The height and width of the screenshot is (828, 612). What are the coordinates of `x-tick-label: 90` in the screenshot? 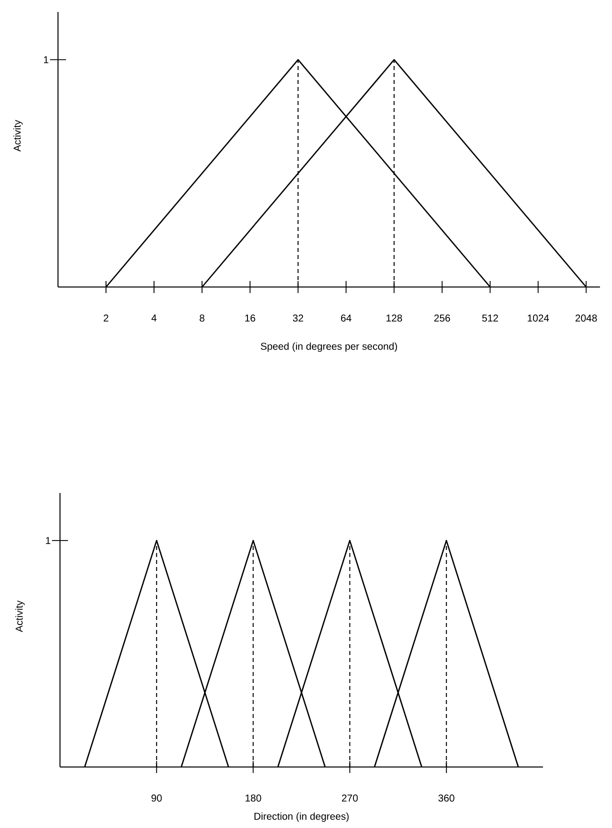 It's located at (157, 798).